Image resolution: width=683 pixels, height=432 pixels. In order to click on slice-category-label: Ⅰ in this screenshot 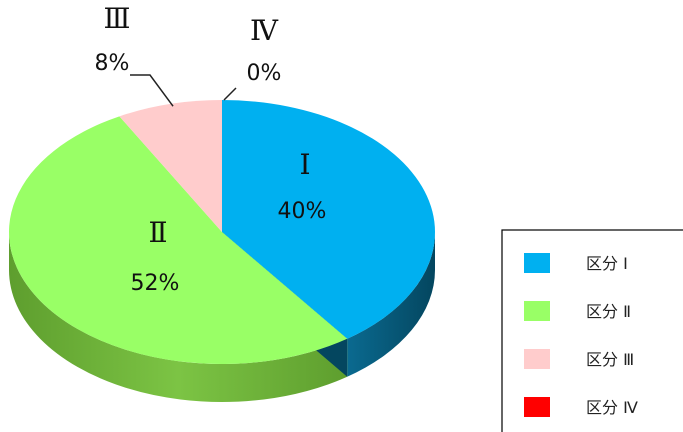, I will do `click(304, 164)`.